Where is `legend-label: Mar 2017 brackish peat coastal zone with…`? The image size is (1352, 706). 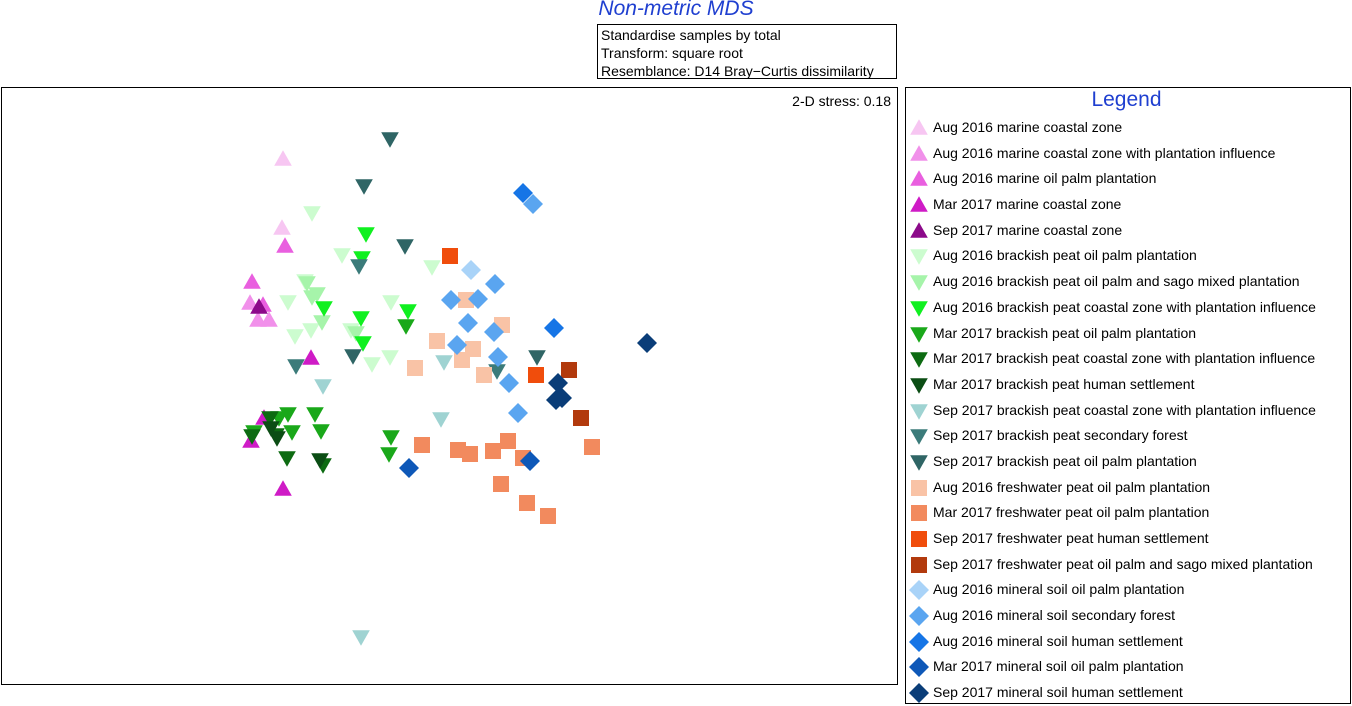
legend-label: Mar 2017 brackish peat coastal zone with… is located at coordinates (1124, 358).